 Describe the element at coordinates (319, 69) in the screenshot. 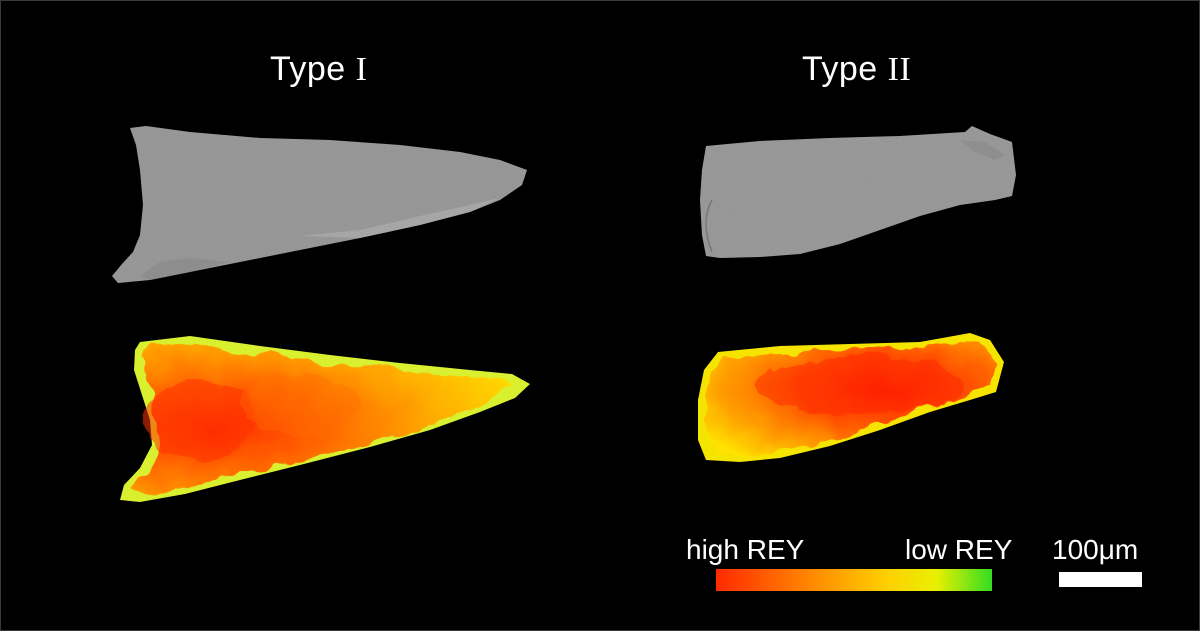

I see `title-type-1: Type I` at that location.